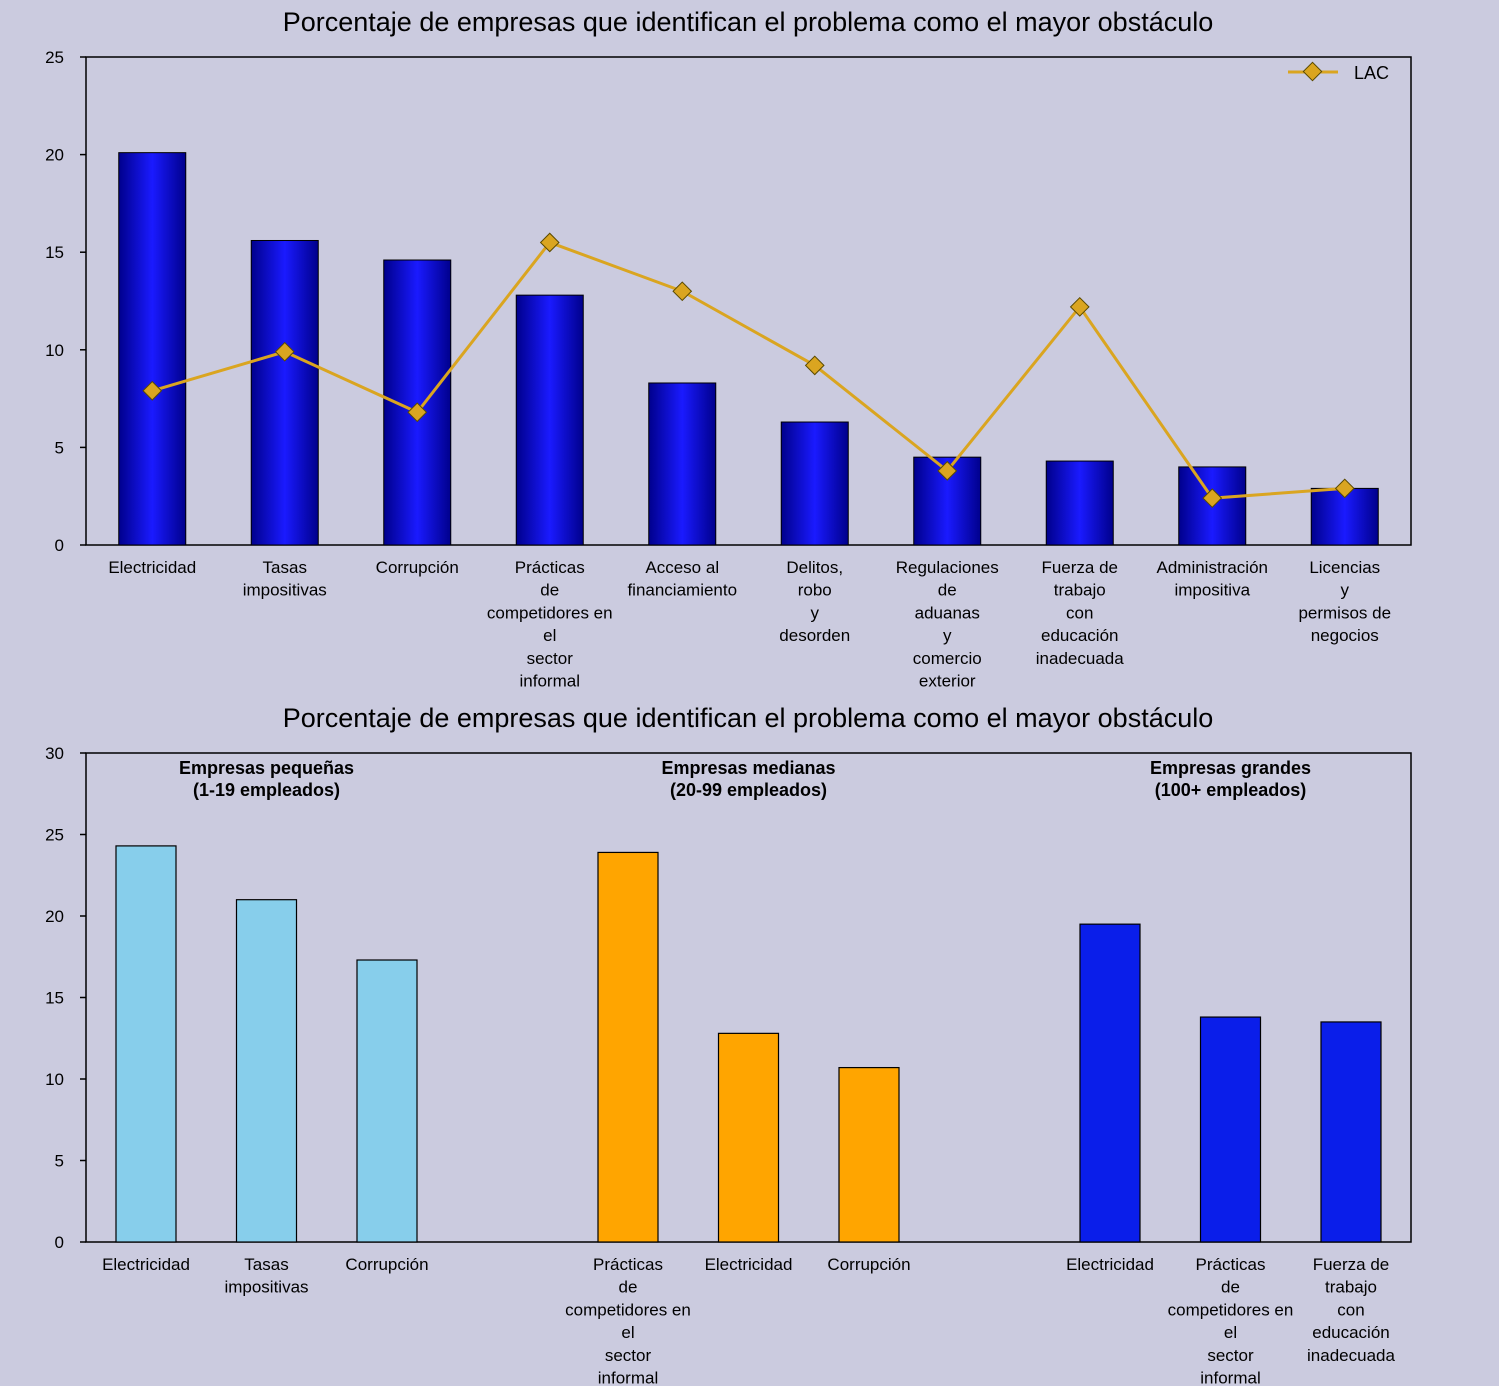 This screenshot has width=1499, height=1386. Describe the element at coordinates (59, 447) in the screenshot. I see `chart-top-y-tick-label-5: 5` at that location.